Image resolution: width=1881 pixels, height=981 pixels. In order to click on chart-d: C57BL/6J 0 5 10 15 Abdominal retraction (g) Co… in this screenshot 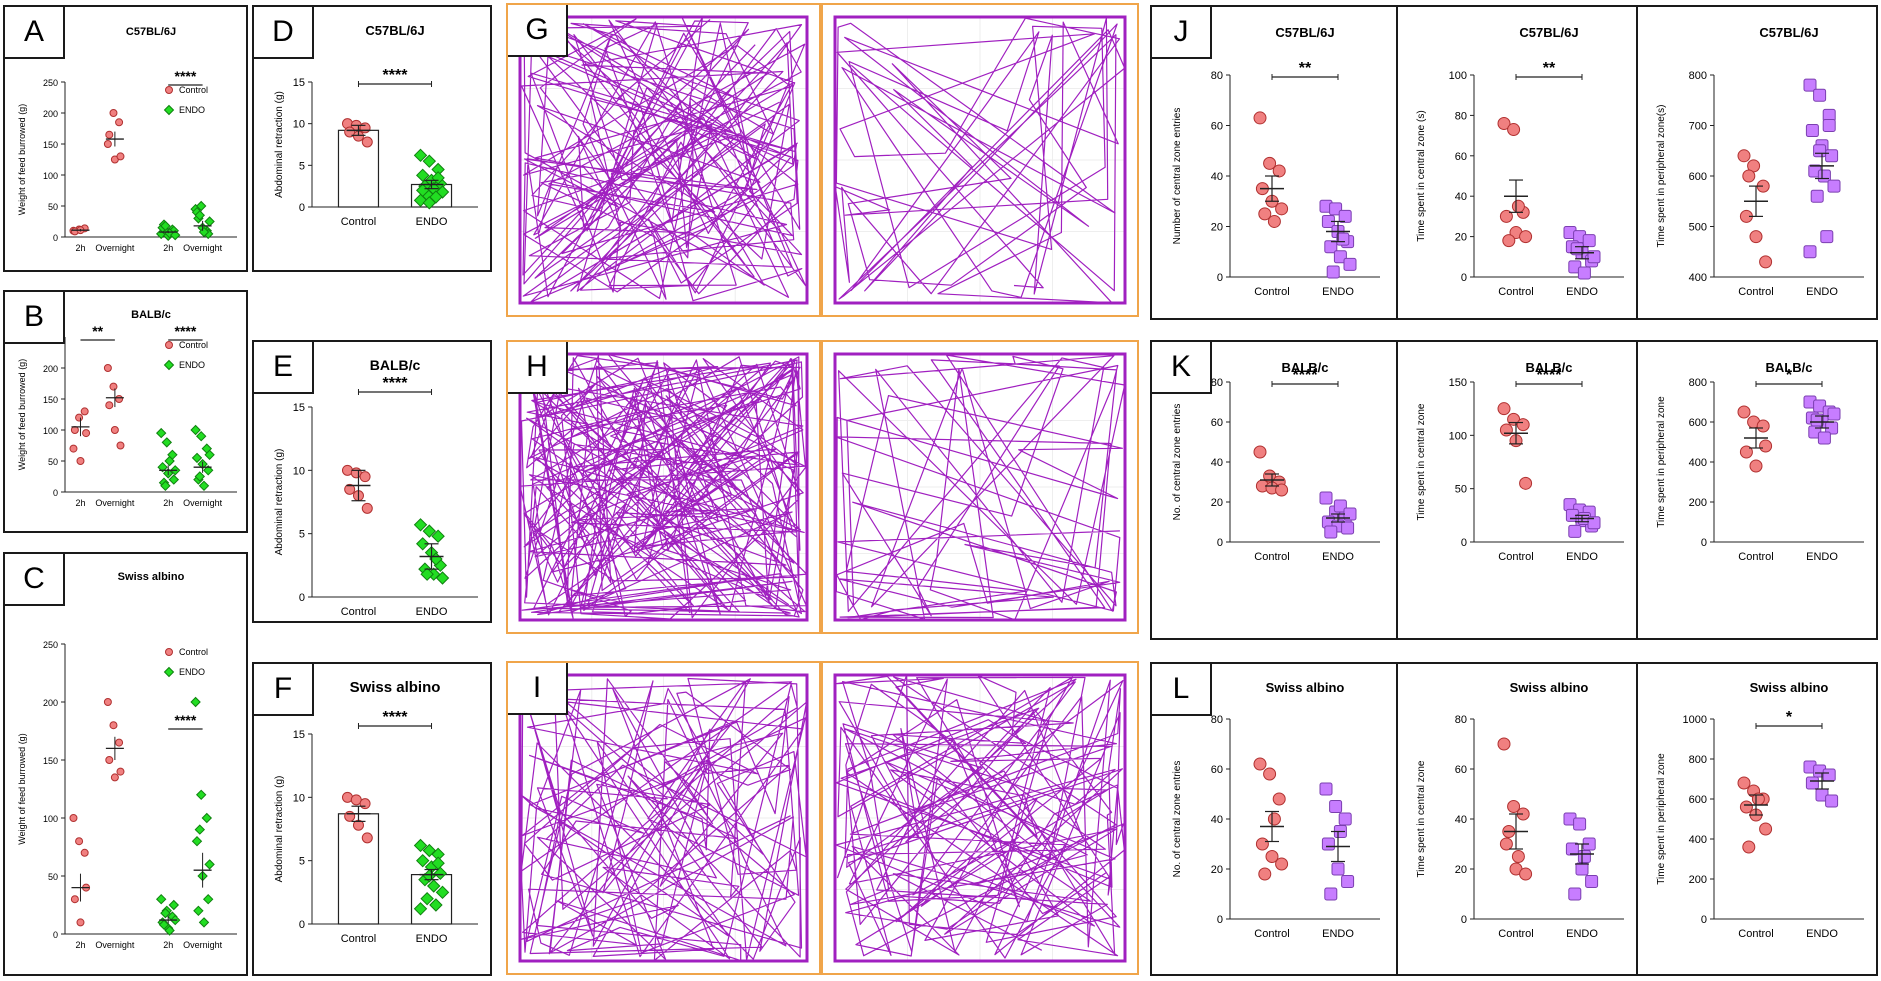, I will do `click(376, 125)`.